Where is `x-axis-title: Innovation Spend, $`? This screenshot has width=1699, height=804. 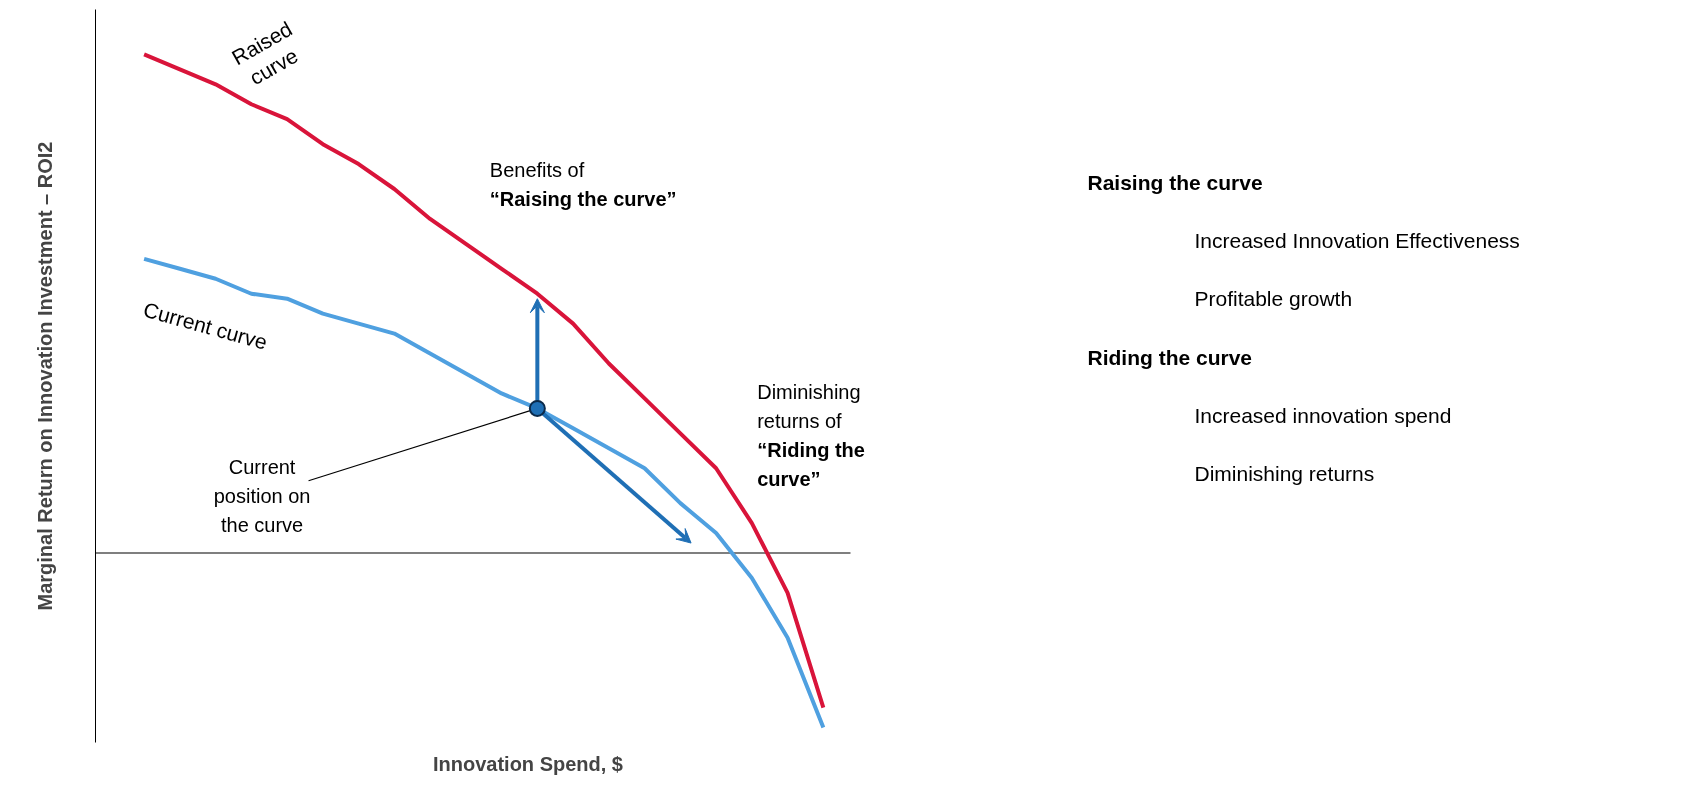 x-axis-title: Innovation Spend, $ is located at coordinates (528, 763).